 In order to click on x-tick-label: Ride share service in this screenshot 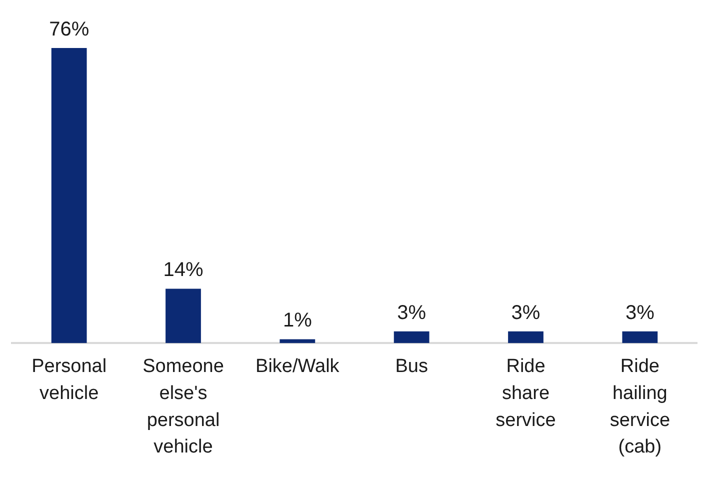, I will do `click(526, 393)`.